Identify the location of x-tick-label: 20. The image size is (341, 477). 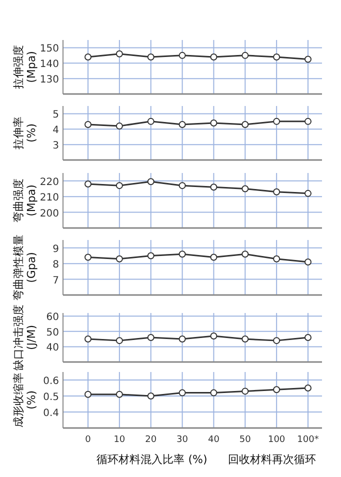
(151, 440).